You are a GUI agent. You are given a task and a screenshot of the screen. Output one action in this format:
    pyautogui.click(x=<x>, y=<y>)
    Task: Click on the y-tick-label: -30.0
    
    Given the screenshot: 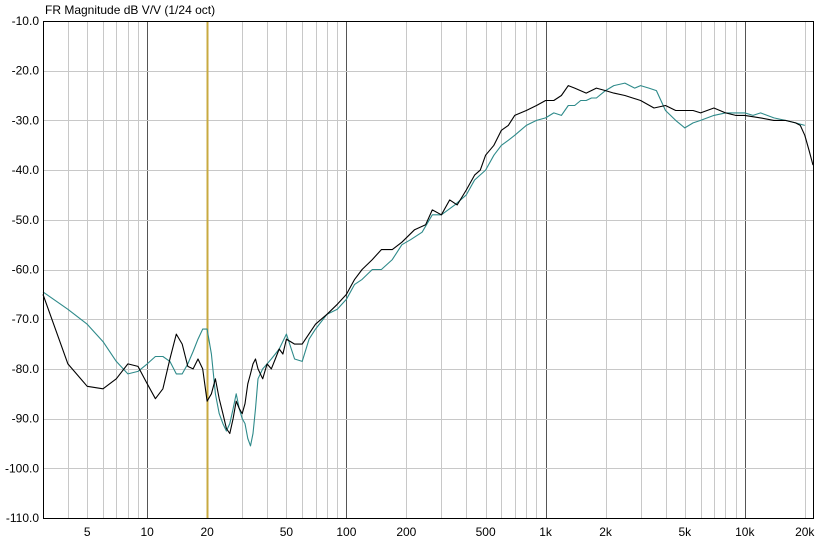 What is the action you would take?
    pyautogui.click(x=26, y=120)
    